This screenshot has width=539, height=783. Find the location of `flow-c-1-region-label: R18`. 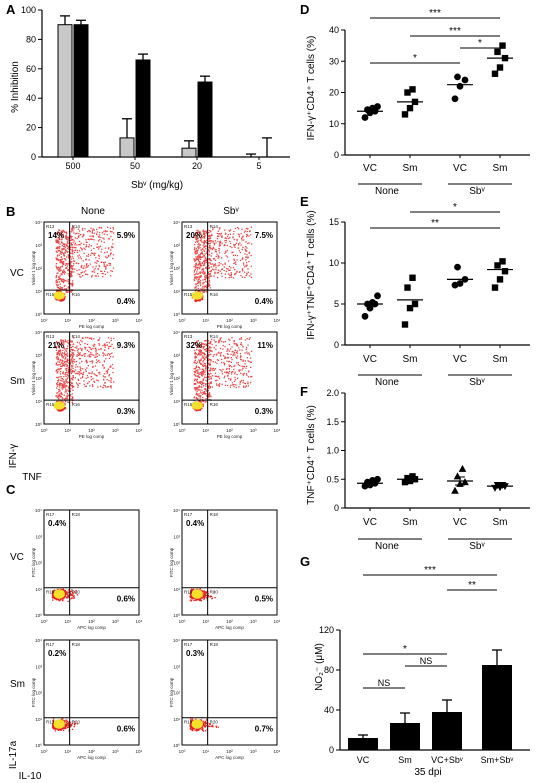

flow-c-1-region-label: R18 is located at coordinates (214, 514).